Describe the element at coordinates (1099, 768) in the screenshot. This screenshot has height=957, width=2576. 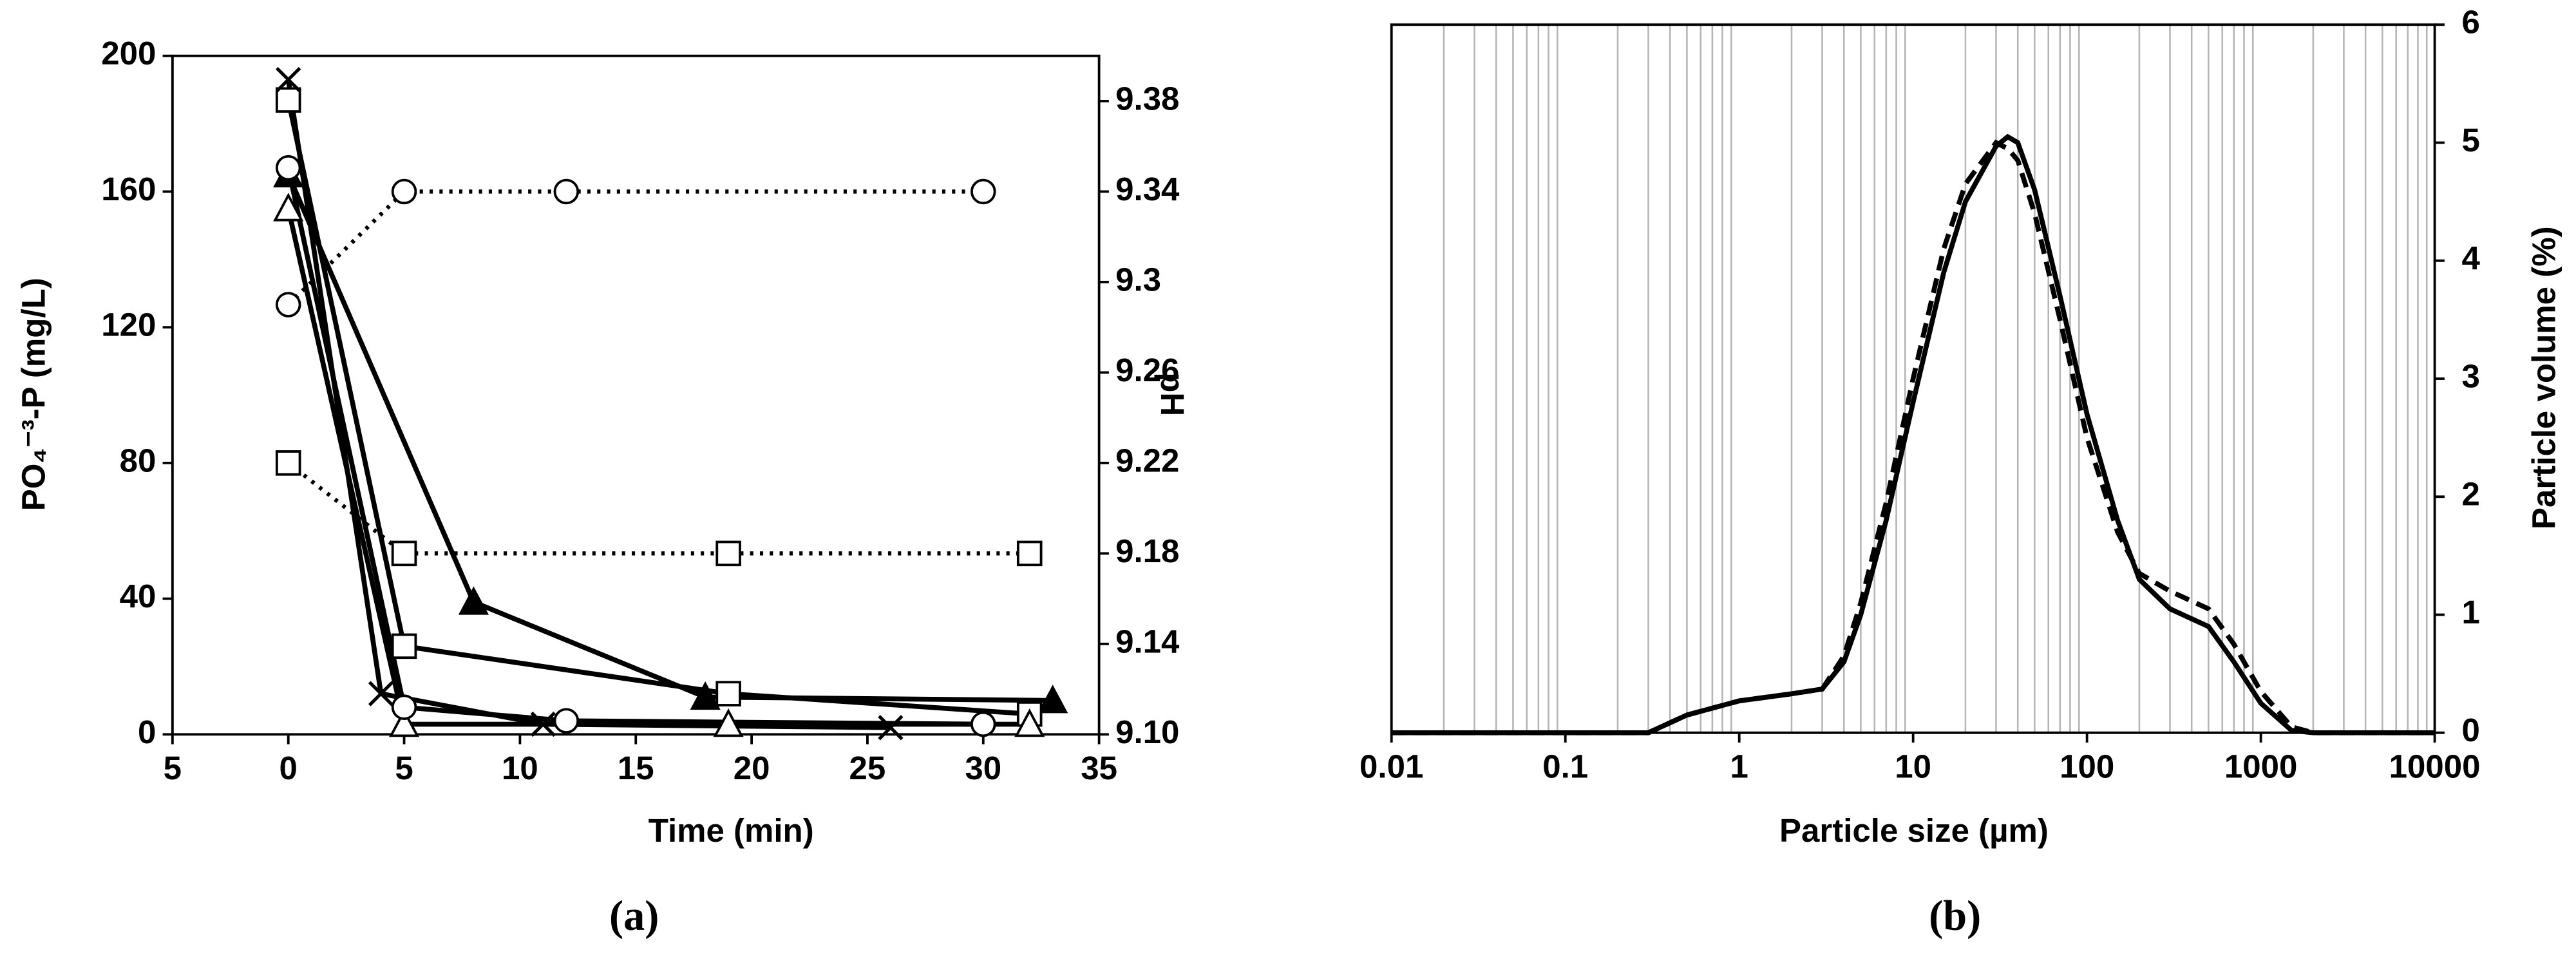
I see `x-tick-label: 35` at that location.